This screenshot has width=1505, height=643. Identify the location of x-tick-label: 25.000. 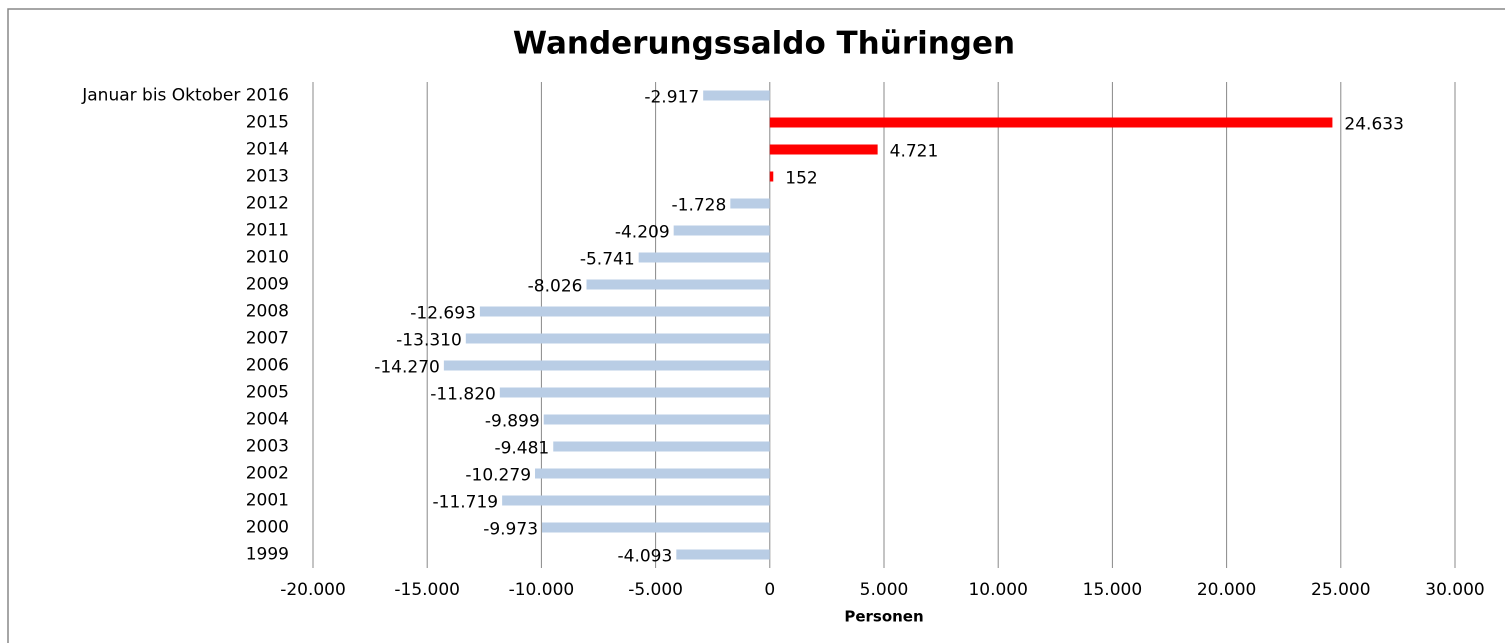
(1340, 590).